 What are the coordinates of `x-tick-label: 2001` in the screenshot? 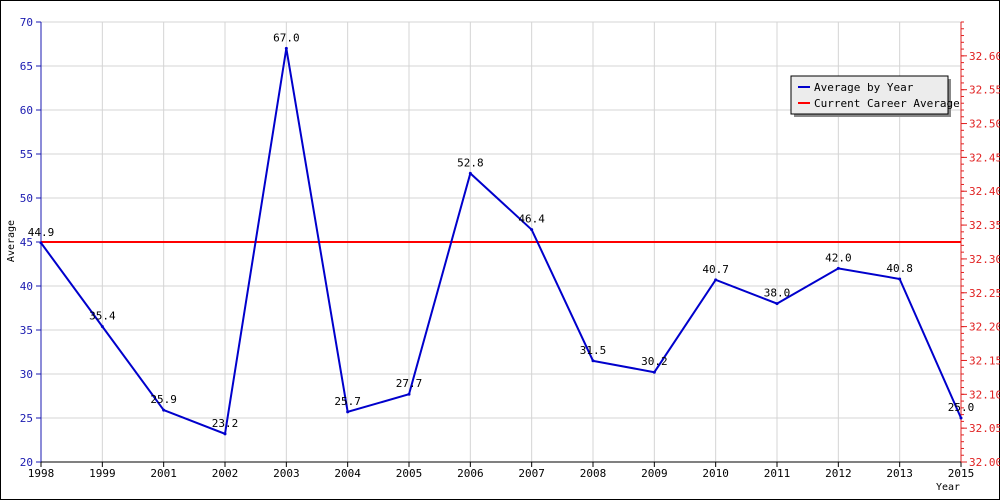 It's located at (163, 473).